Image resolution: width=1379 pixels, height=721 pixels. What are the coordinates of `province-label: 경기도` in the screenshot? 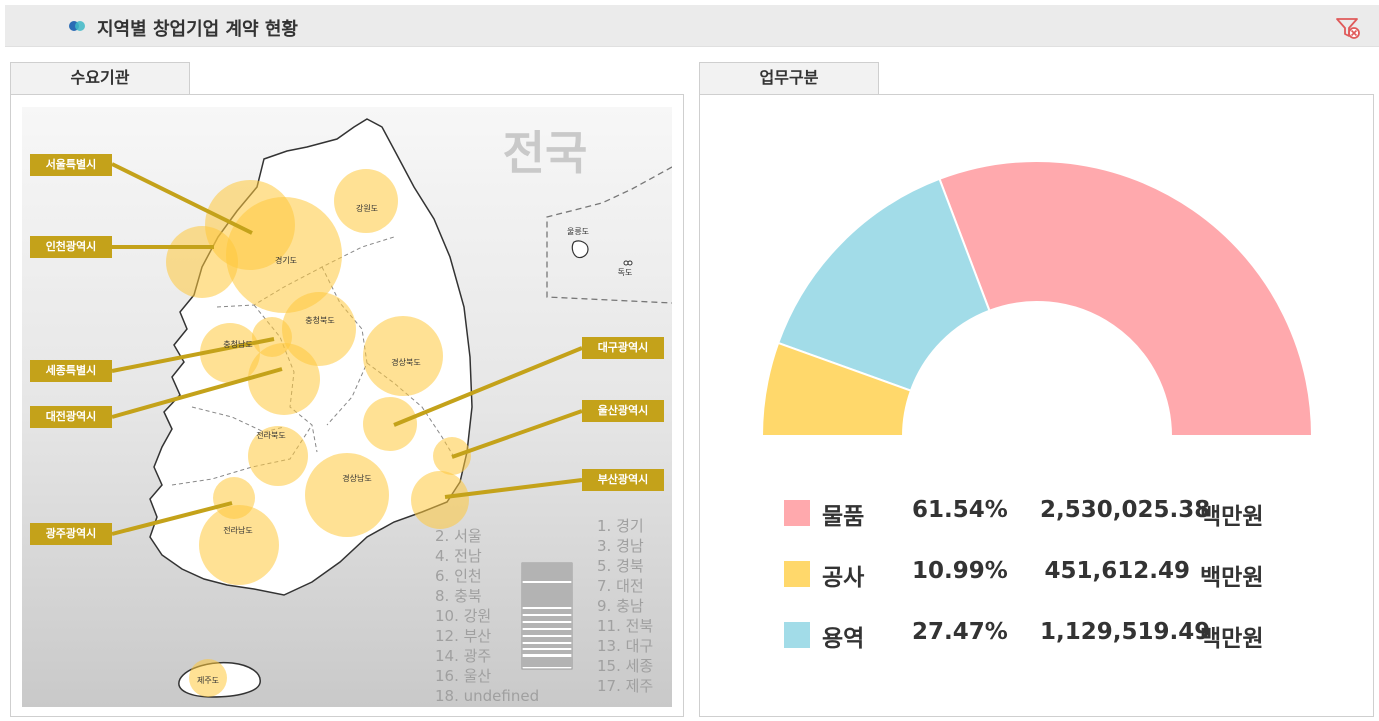 It's located at (286, 260).